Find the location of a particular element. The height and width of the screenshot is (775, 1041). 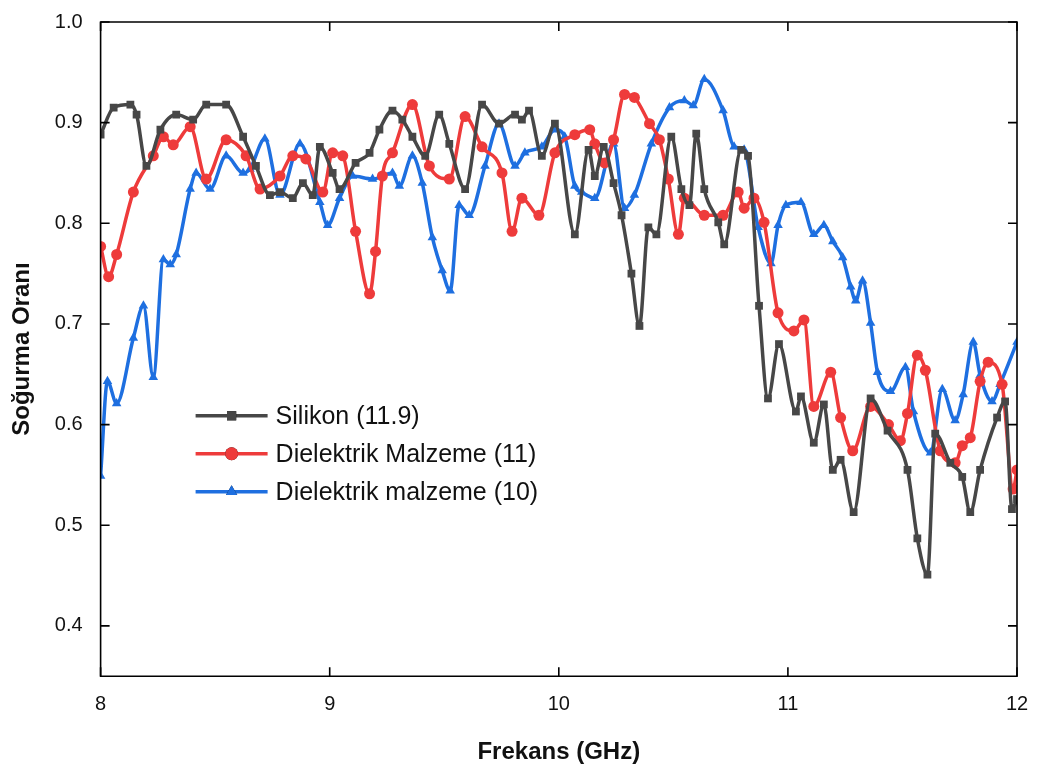

legend-label: Dielektrik malzeme (10) is located at coordinates (407, 490).